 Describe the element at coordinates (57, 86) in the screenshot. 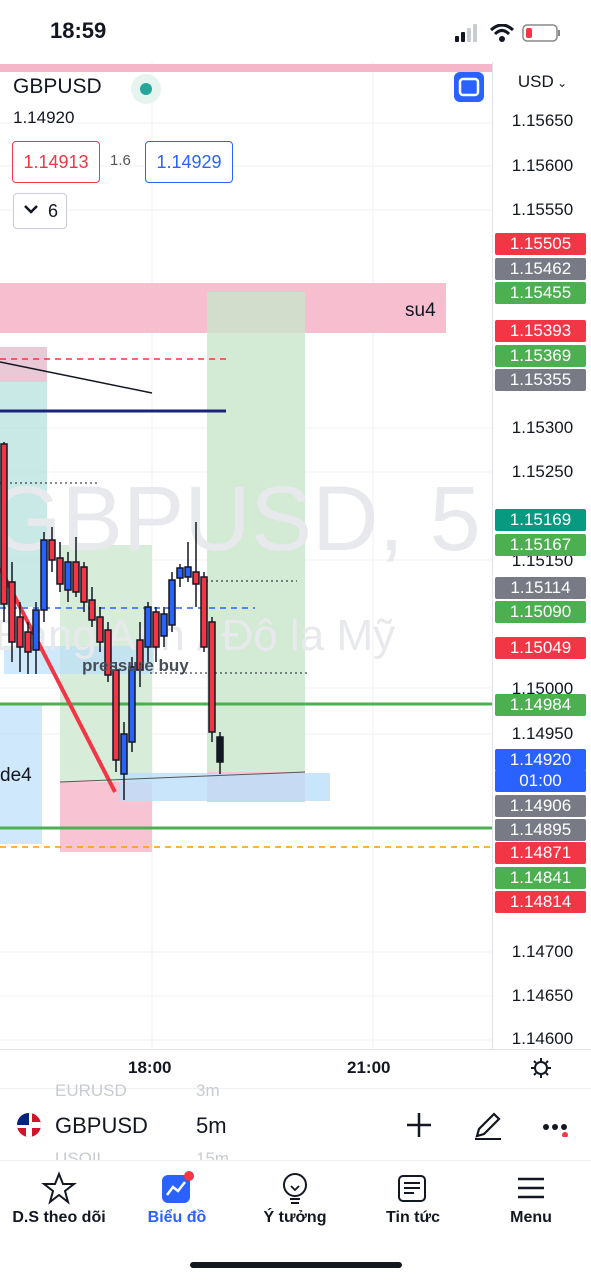

I see `chart-symbol: GBPUSD` at that location.